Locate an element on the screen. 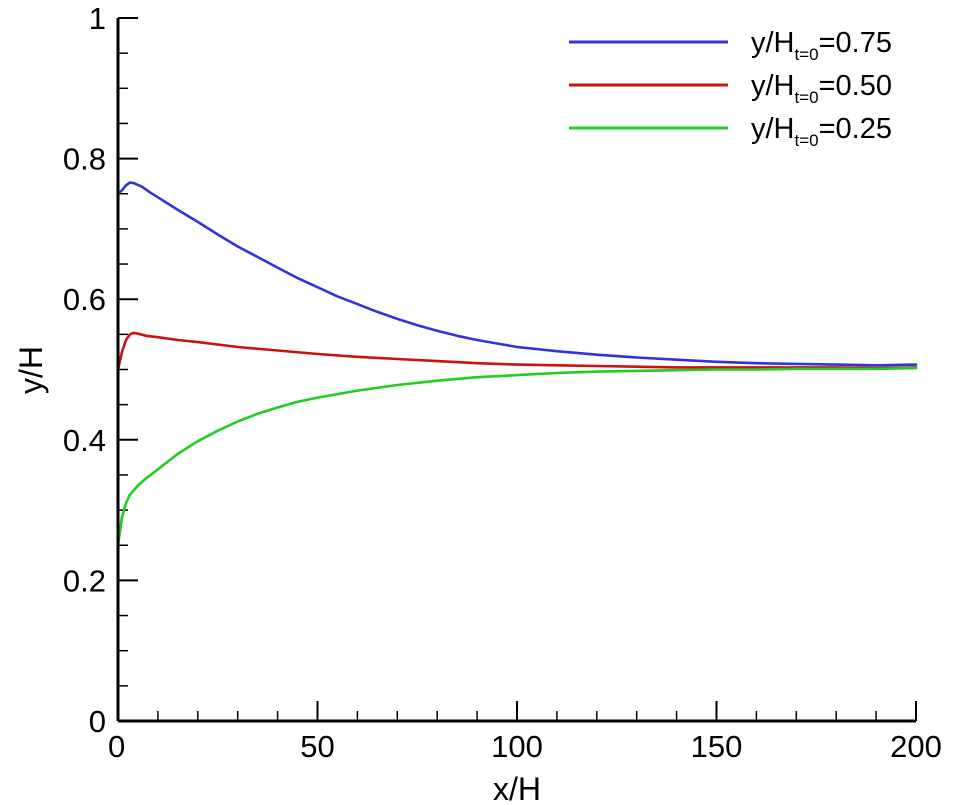 The width and height of the screenshot is (953, 805). x-tick-label: 100 is located at coordinates (517, 746).